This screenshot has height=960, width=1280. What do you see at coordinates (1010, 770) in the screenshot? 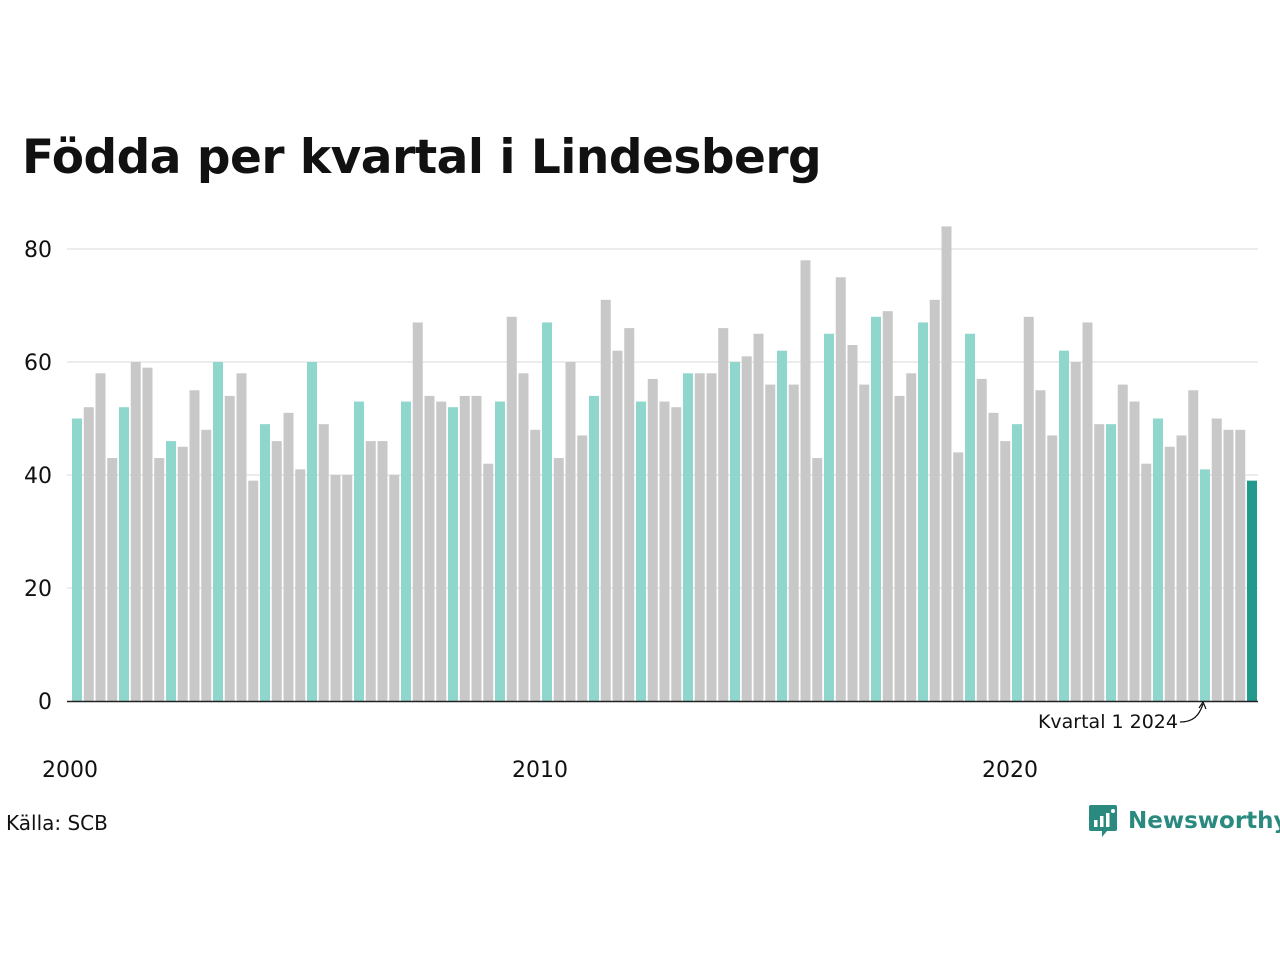
I see `x-tick-label: 2020` at bounding box center [1010, 770].